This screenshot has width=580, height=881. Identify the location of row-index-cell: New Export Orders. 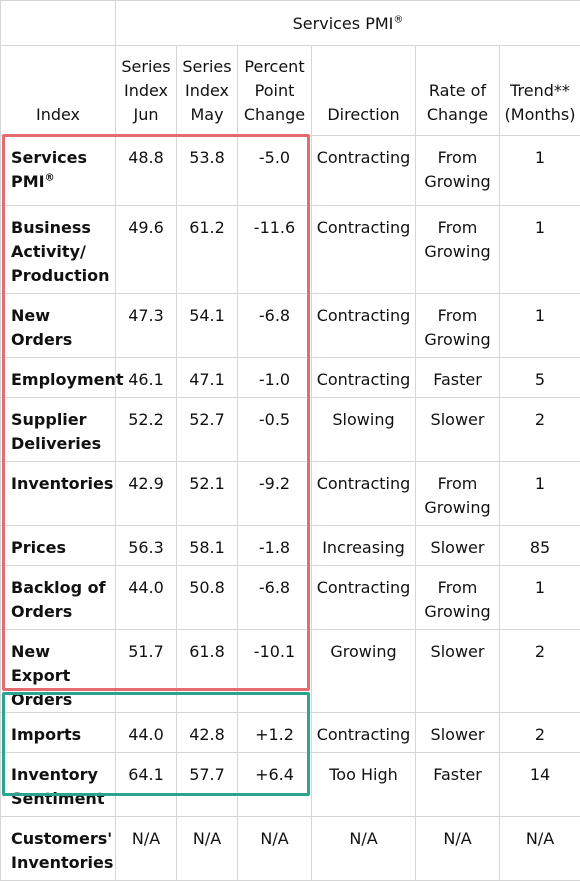
(58, 671).